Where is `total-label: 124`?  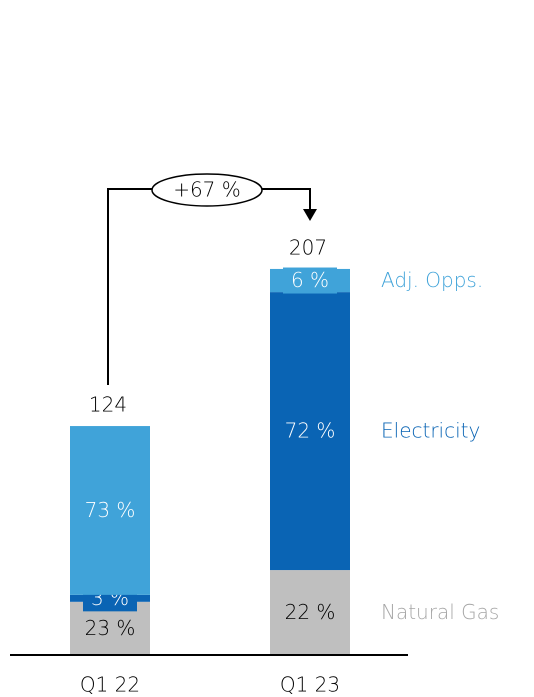
total-label: 124 is located at coordinates (108, 405).